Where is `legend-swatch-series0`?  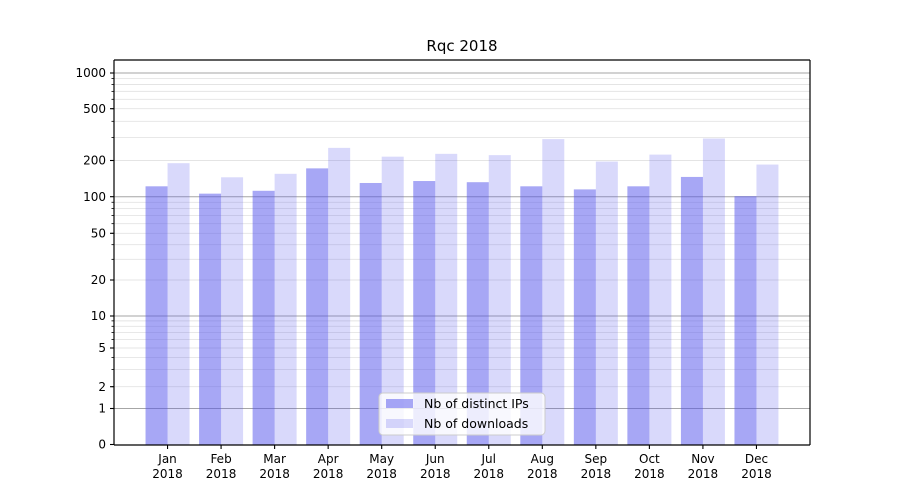 legend-swatch-series0 is located at coordinates (399, 403).